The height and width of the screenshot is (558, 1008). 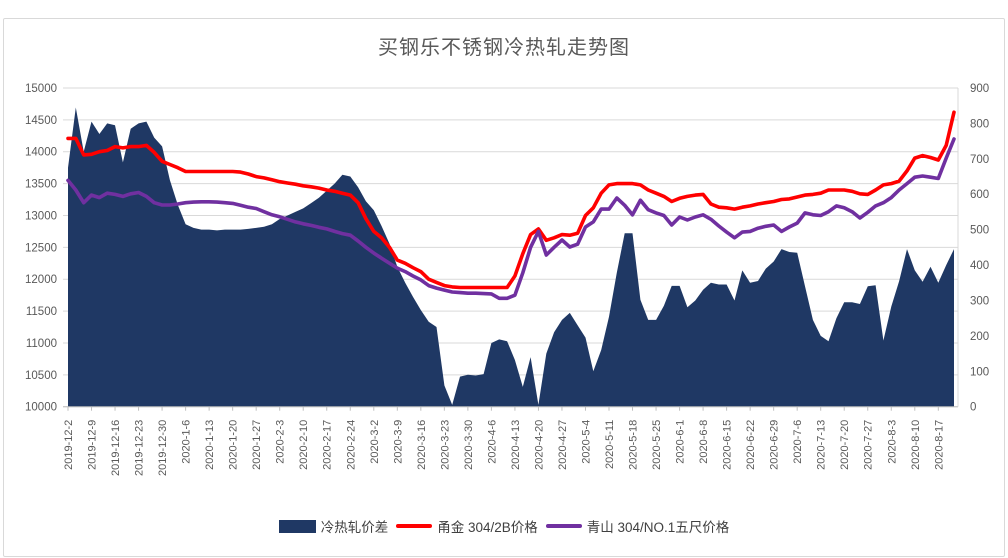 What do you see at coordinates (516, 445) in the screenshot?
I see `x-tick-label: 2020-4-13` at bounding box center [516, 445].